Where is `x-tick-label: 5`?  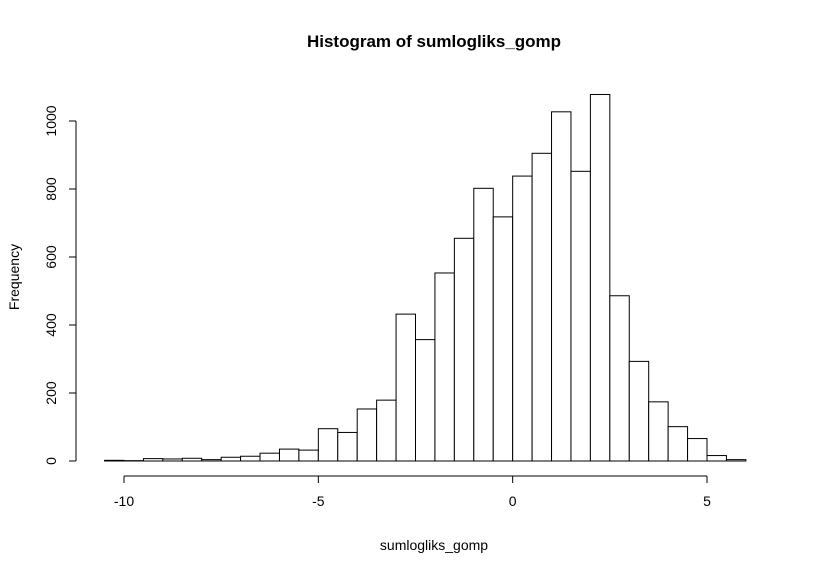 x-tick-label: 5 is located at coordinates (707, 501).